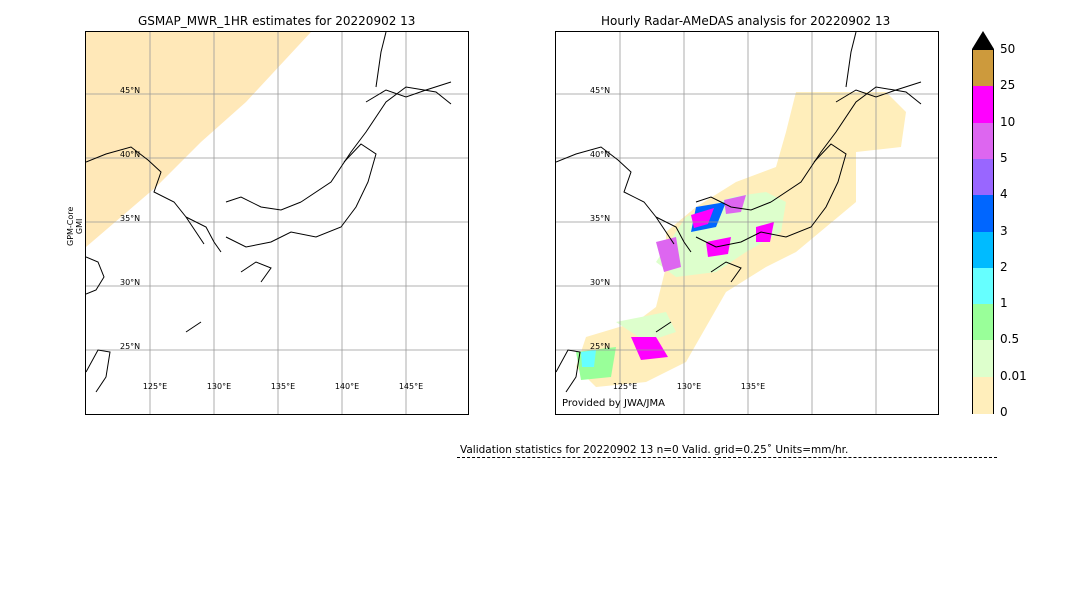  I want to click on left-lat-30: 30°N, so click(130, 282).